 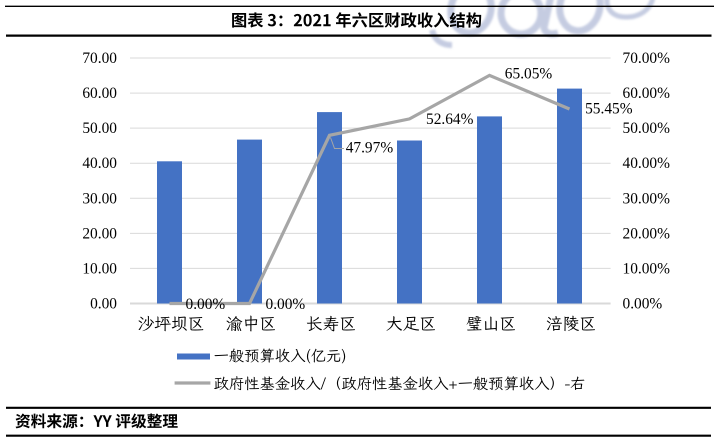 I want to click on svg-text: 50.00%, so click(x=647, y=128).